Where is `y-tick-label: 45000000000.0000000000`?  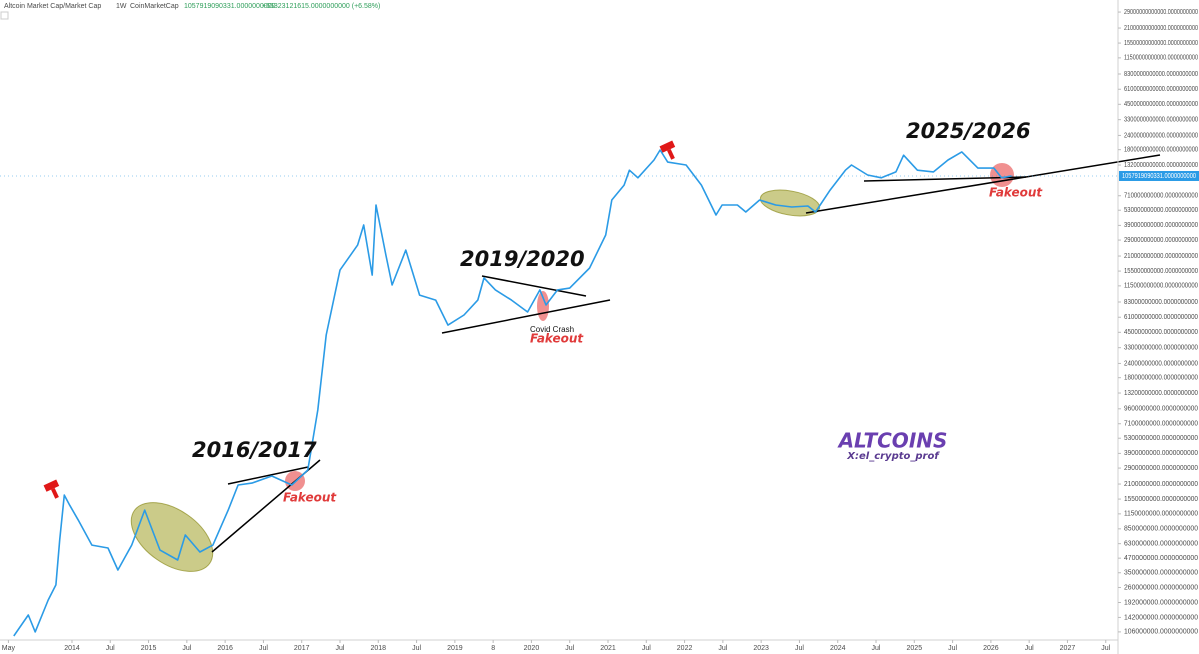
y-tick-label: 45000000000.0000000000 is located at coordinates (1161, 332).